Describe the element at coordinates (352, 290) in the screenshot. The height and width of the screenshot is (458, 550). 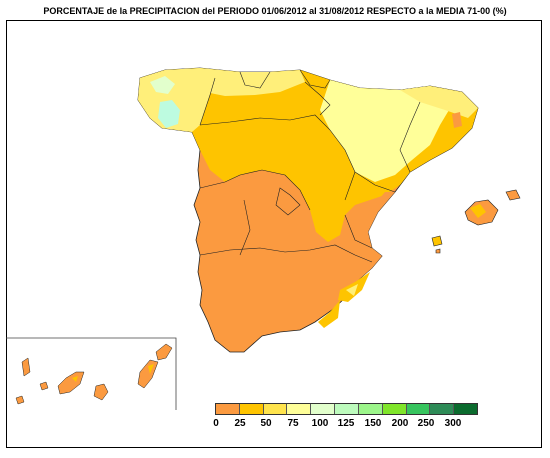
I see `southeast-yellow-patch` at that location.